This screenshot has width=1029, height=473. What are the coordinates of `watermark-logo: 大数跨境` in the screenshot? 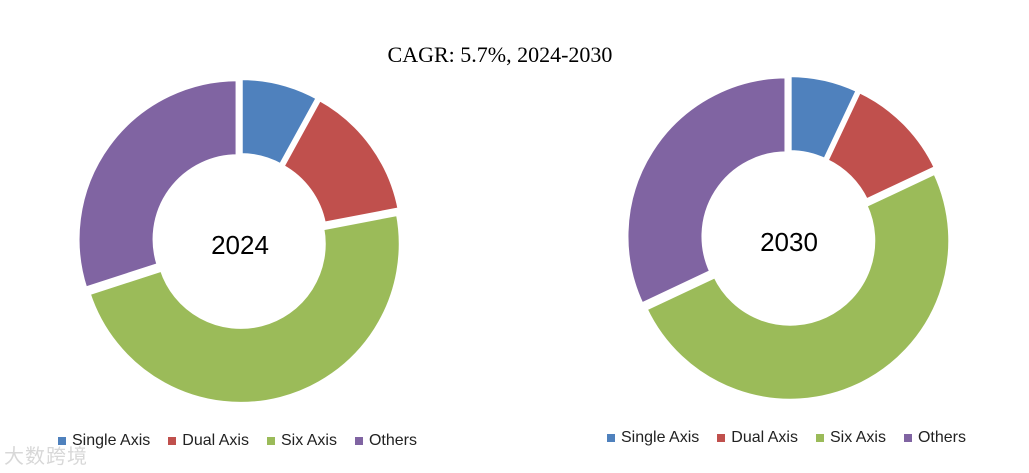 It's located at (46, 456).